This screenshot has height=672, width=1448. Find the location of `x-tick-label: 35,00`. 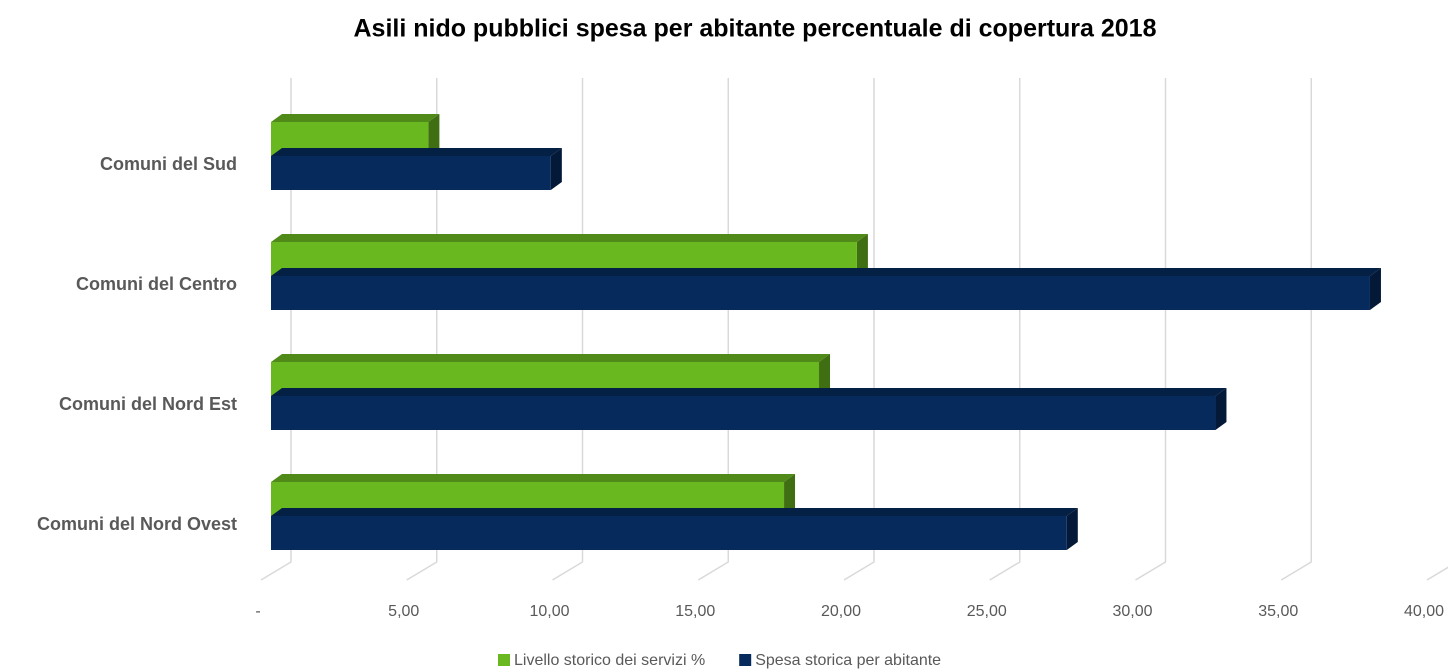

x-tick-label: 35,00 is located at coordinates (1278, 611).